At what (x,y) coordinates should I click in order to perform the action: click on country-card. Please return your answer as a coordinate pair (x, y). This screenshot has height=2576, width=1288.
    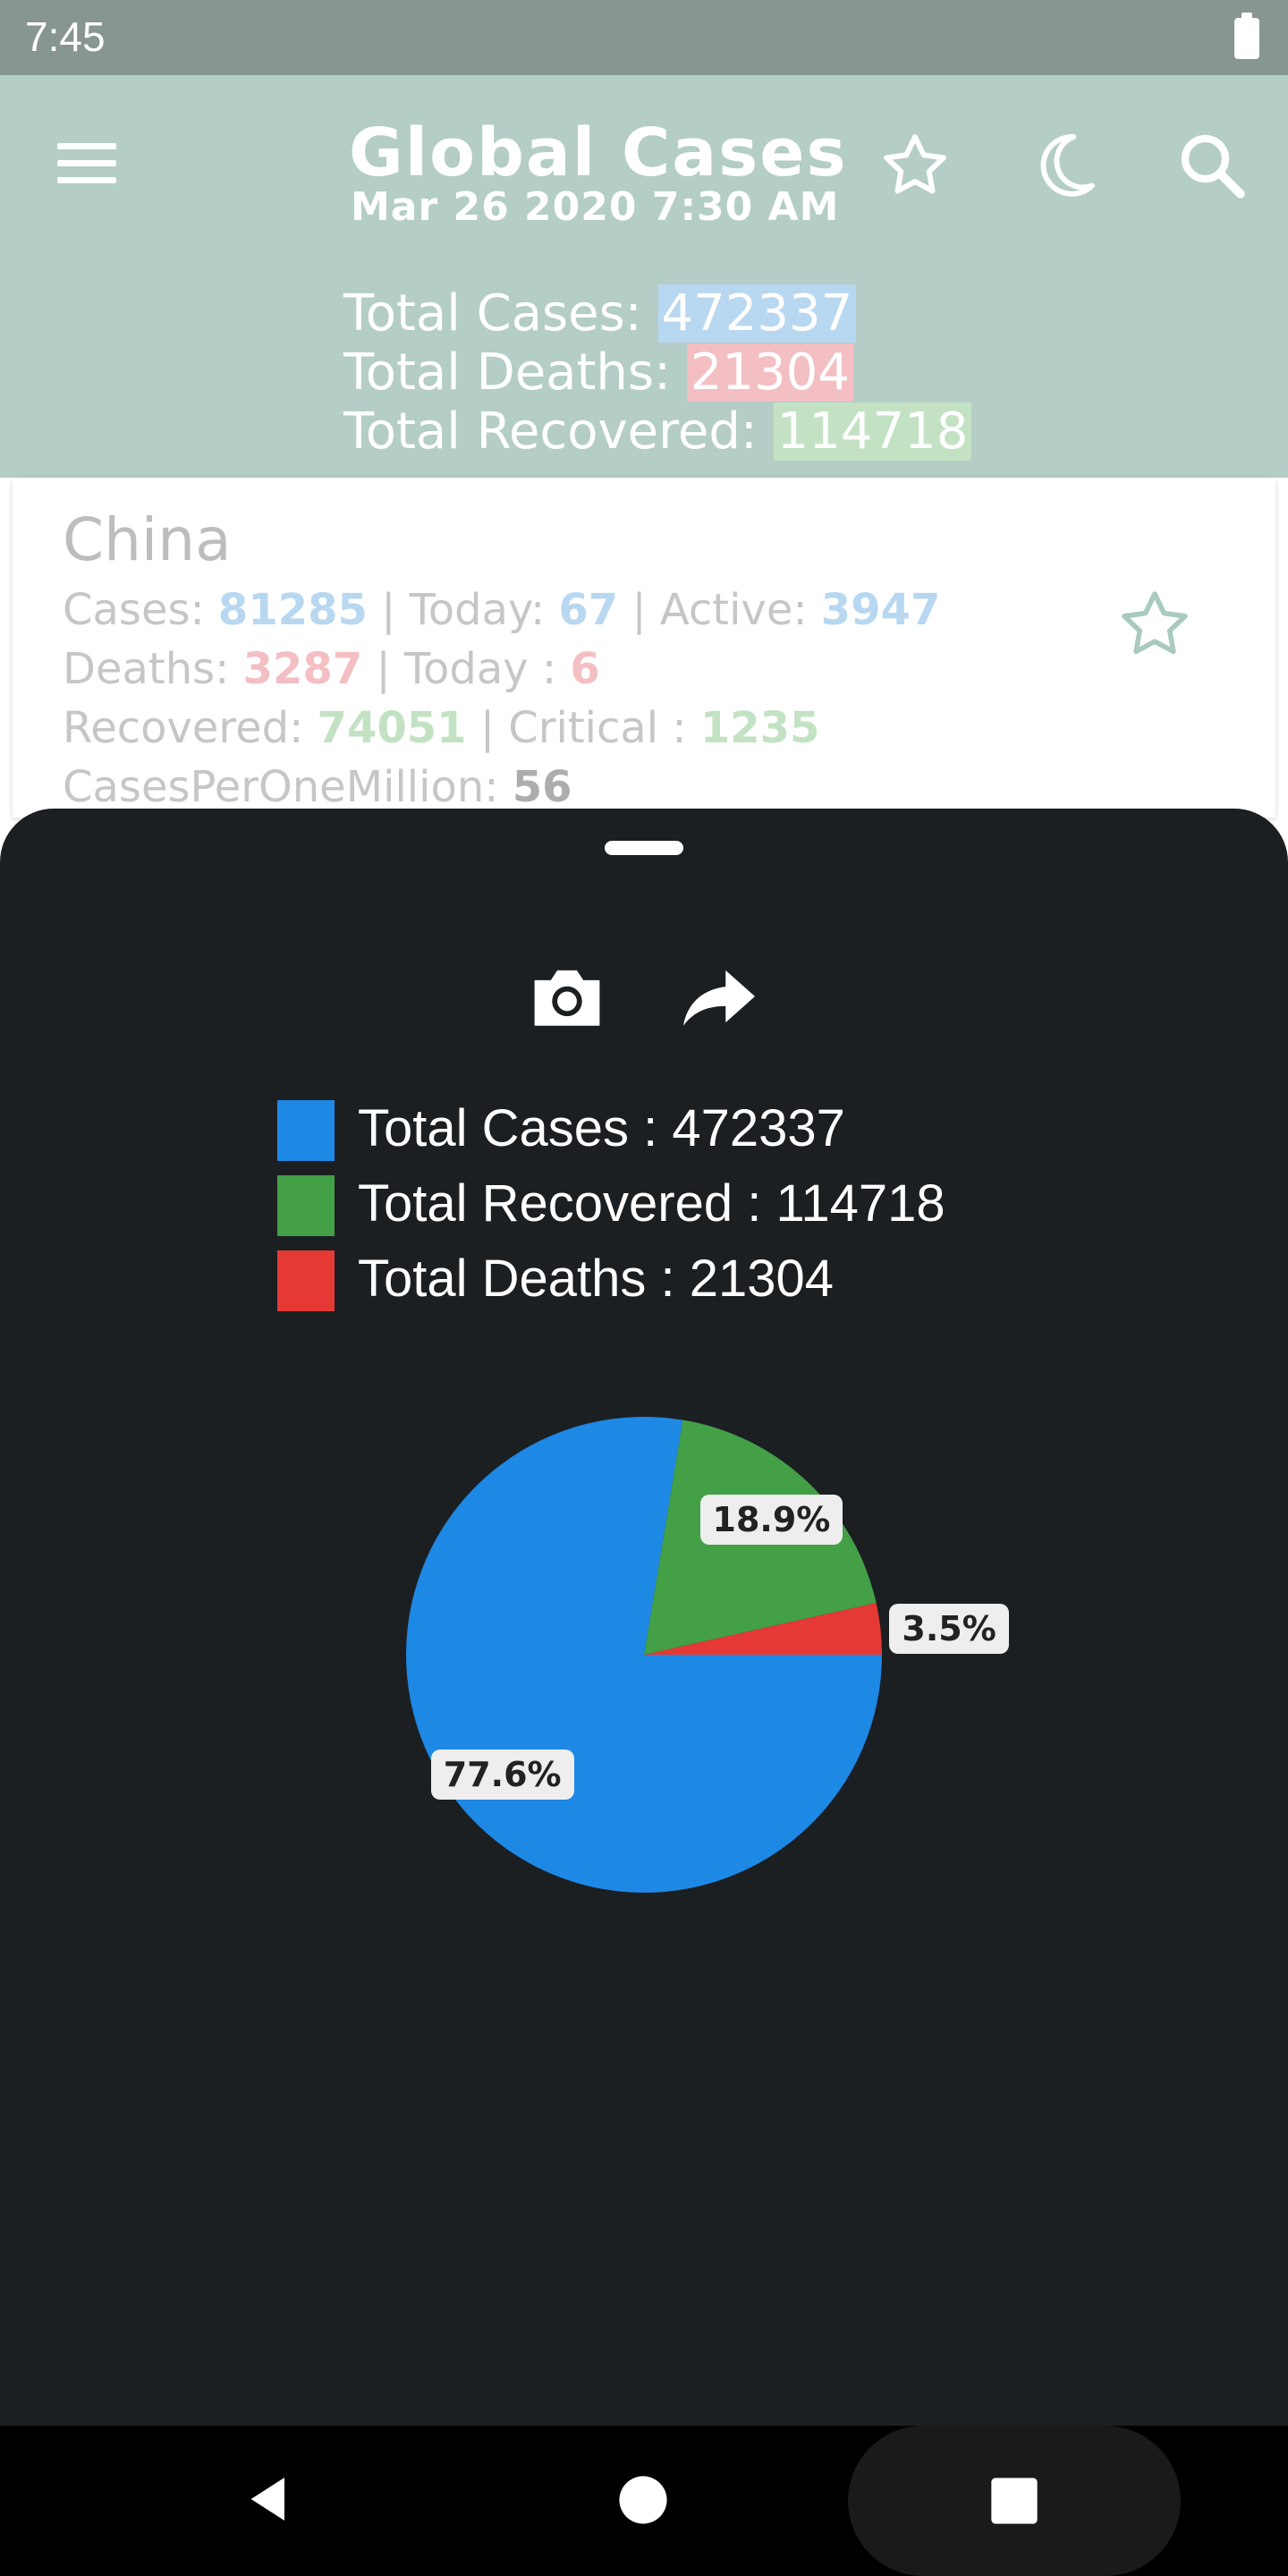
    Looking at the image, I should click on (644, 648).